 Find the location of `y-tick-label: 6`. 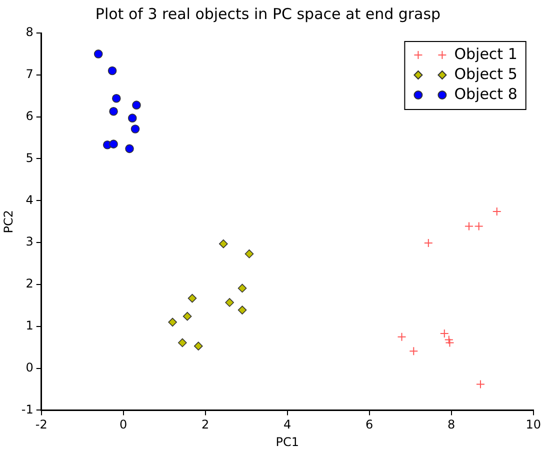

y-tick-label: 6 is located at coordinates (30, 115).